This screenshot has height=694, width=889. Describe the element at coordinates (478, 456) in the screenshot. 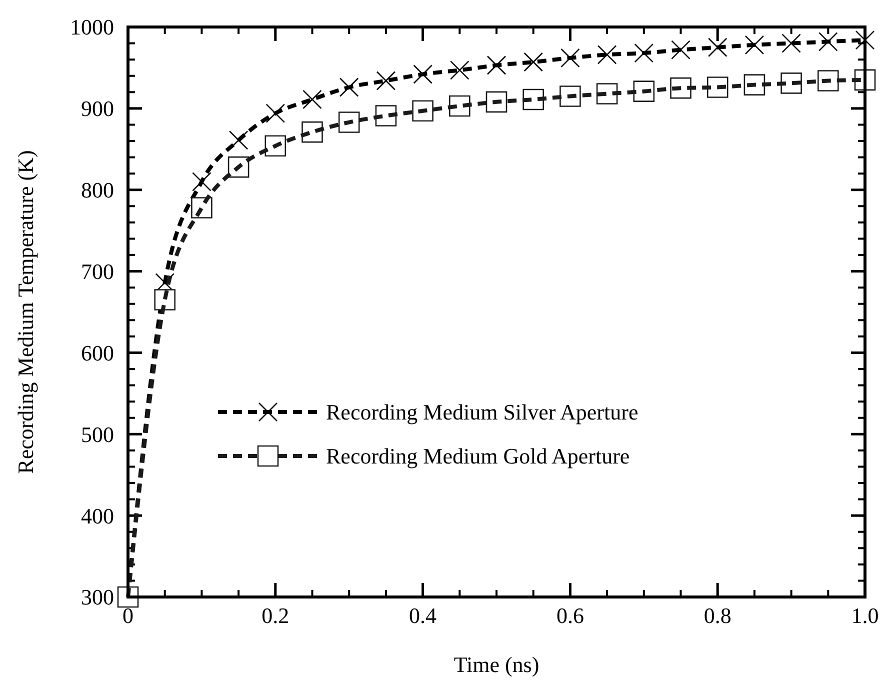

I see `legend-label: Recording Medium Gold Aperture` at that location.